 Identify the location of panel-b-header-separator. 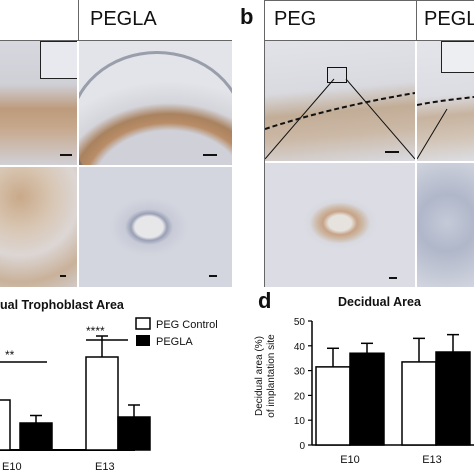
(416, 20).